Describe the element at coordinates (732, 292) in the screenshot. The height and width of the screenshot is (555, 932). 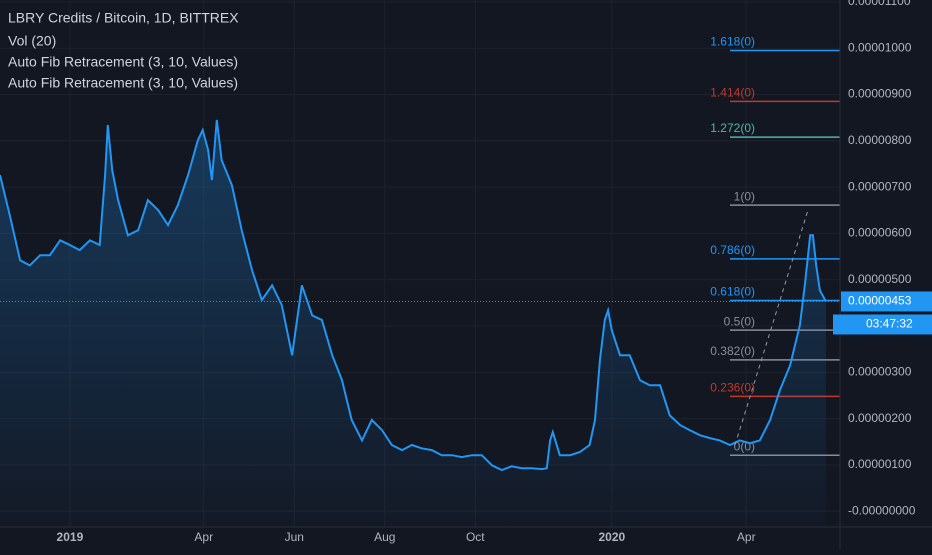
I see `fib-level-label: 0.618(0)` at that location.